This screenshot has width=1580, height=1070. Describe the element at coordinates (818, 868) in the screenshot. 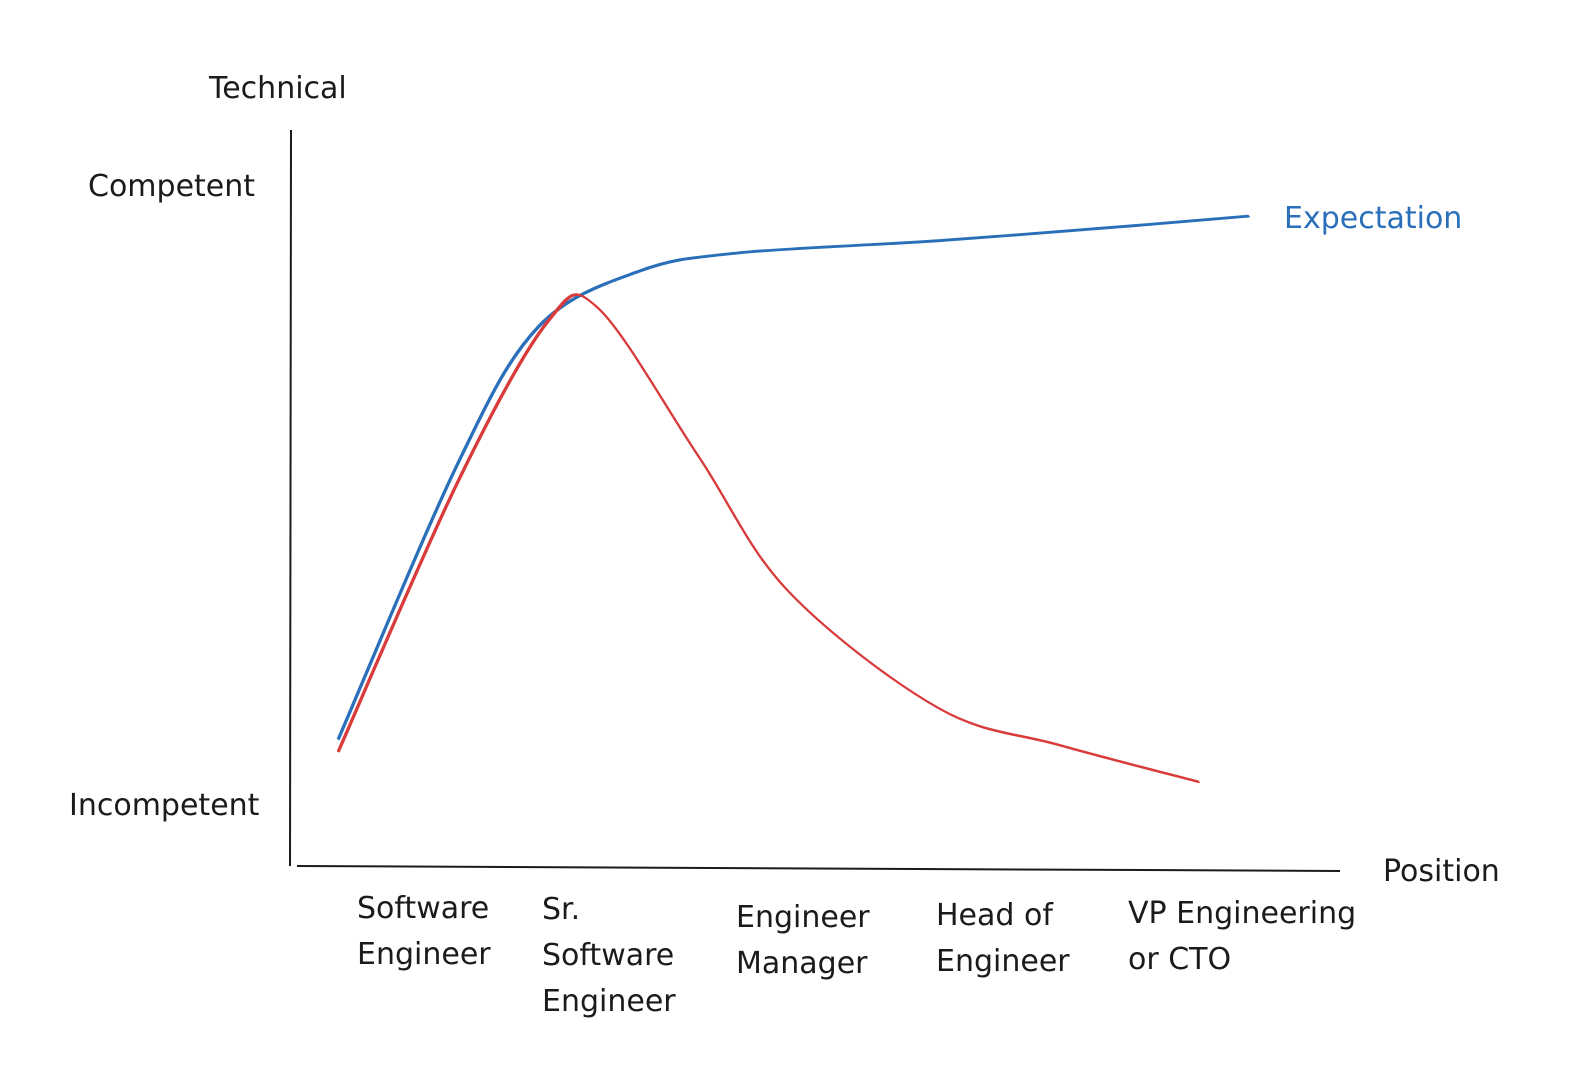

I see `x-axis` at that location.